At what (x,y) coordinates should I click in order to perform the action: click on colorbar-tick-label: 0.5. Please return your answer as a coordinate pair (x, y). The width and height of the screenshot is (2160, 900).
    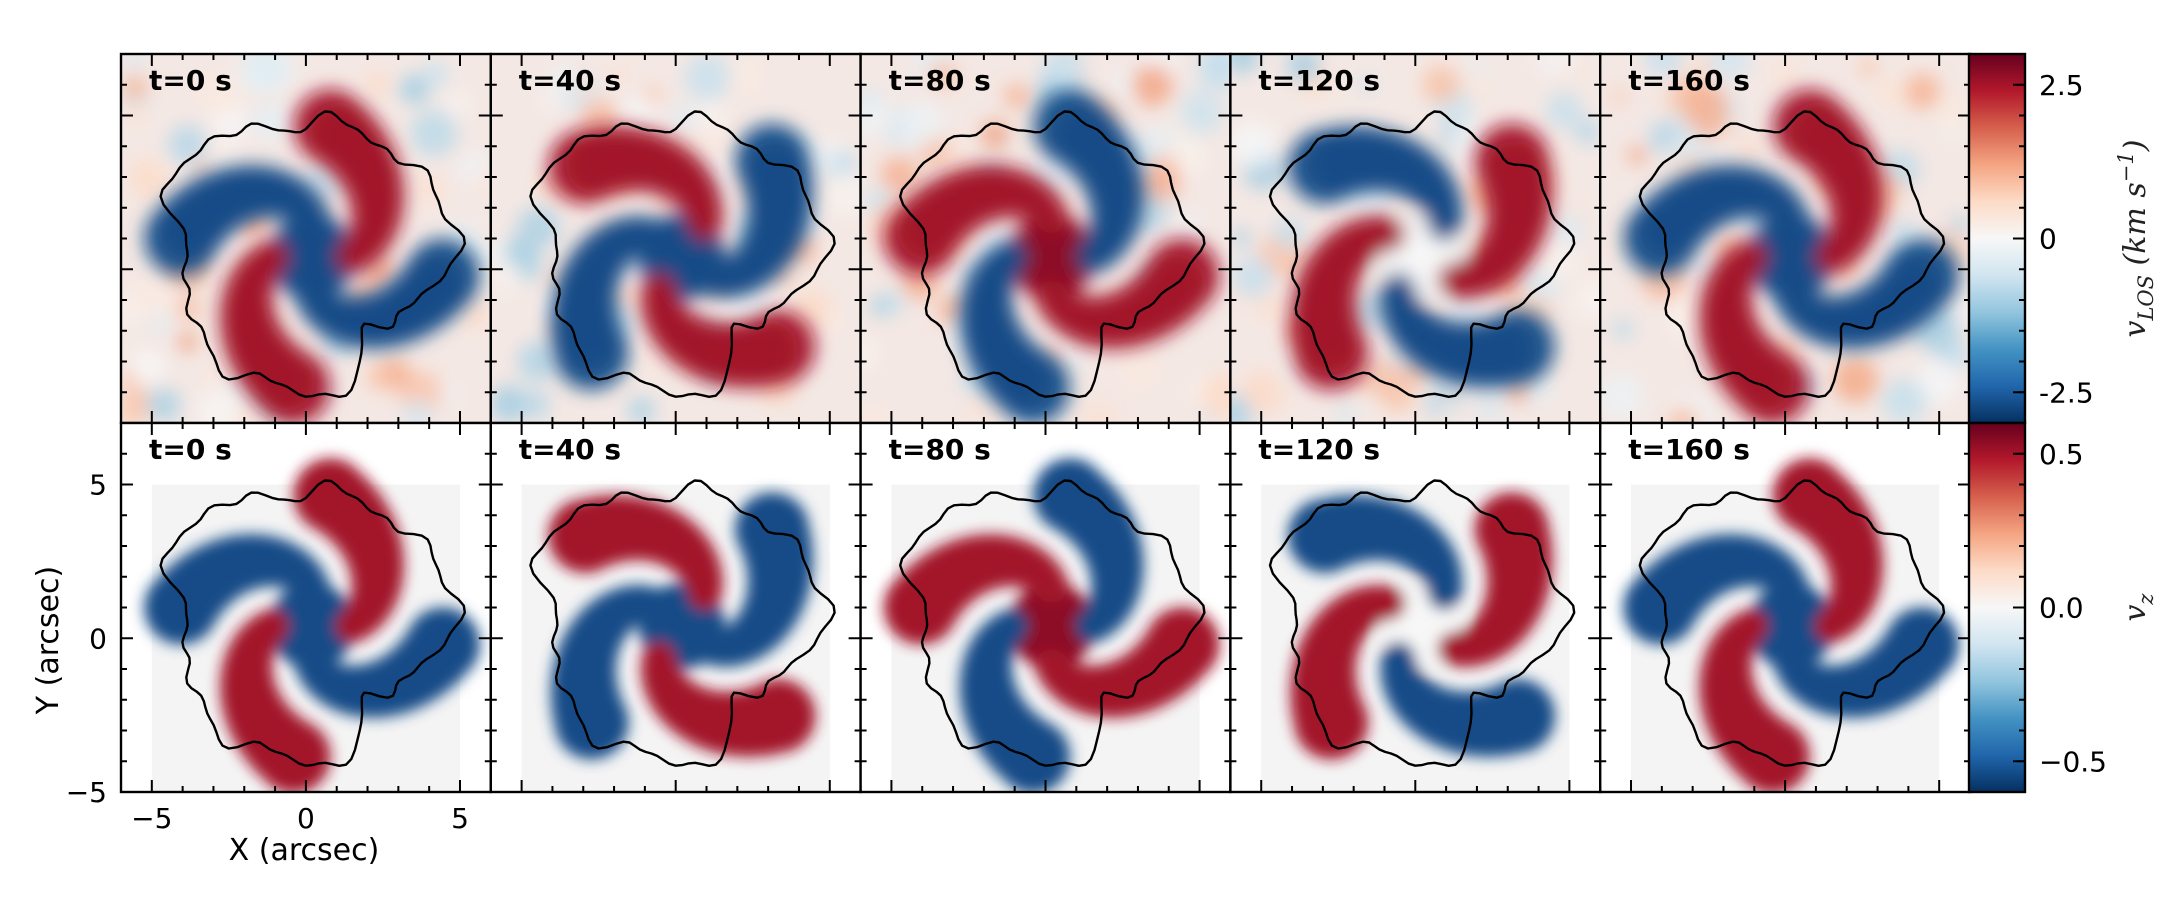
    Looking at the image, I should click on (2061, 454).